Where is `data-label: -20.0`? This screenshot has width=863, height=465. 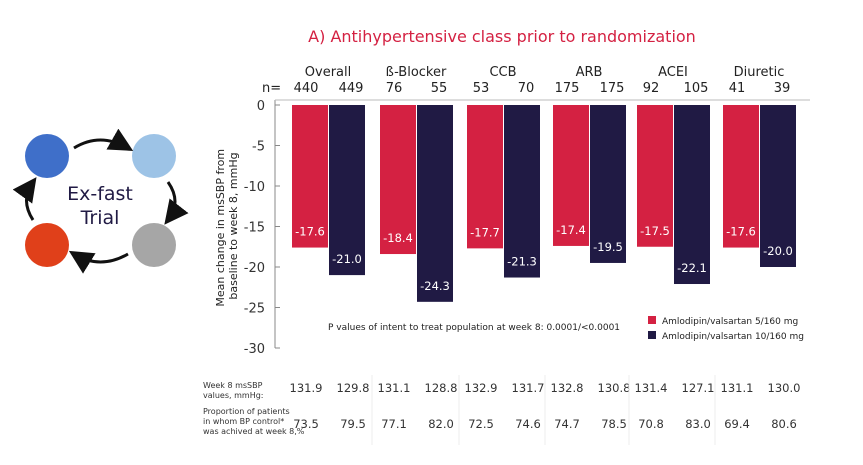 data-label: -20.0 is located at coordinates (778, 251).